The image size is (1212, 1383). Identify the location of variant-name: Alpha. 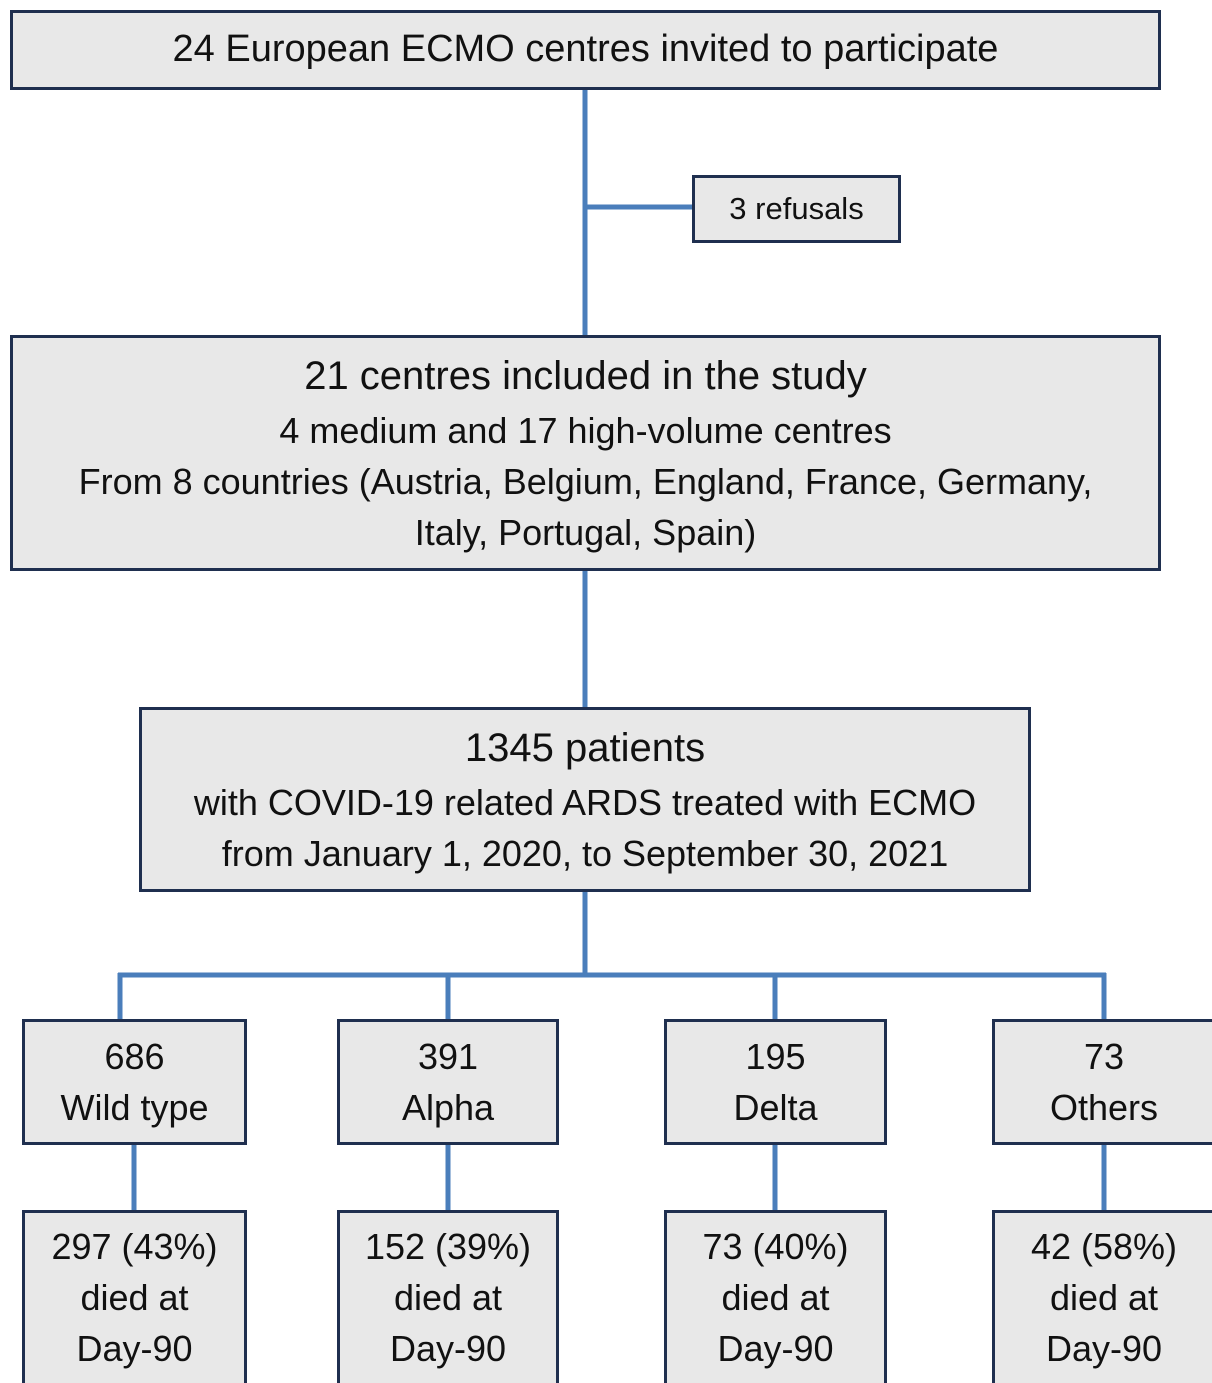
(448, 1107).